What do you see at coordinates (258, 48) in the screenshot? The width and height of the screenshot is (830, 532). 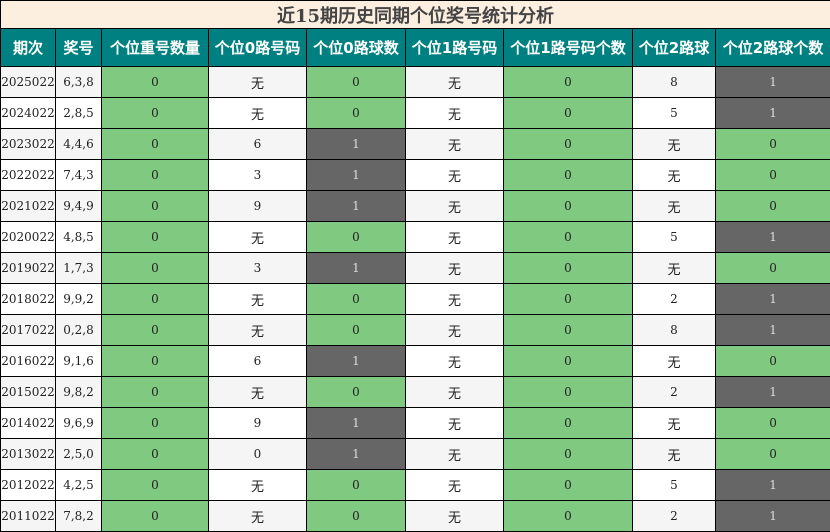 I see `column-header-road0-numbers: 个位0路号码` at bounding box center [258, 48].